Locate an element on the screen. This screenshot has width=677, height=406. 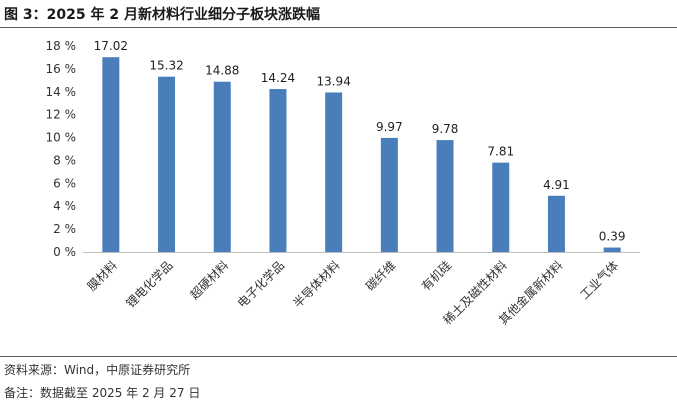
y-tick-label: 4 % is located at coordinates (64, 206).